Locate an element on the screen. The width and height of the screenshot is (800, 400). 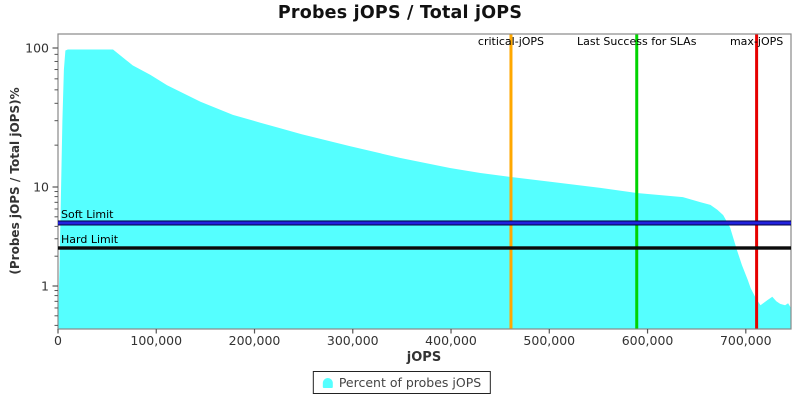
x-tick-label: 300,000 is located at coordinates (353, 340).